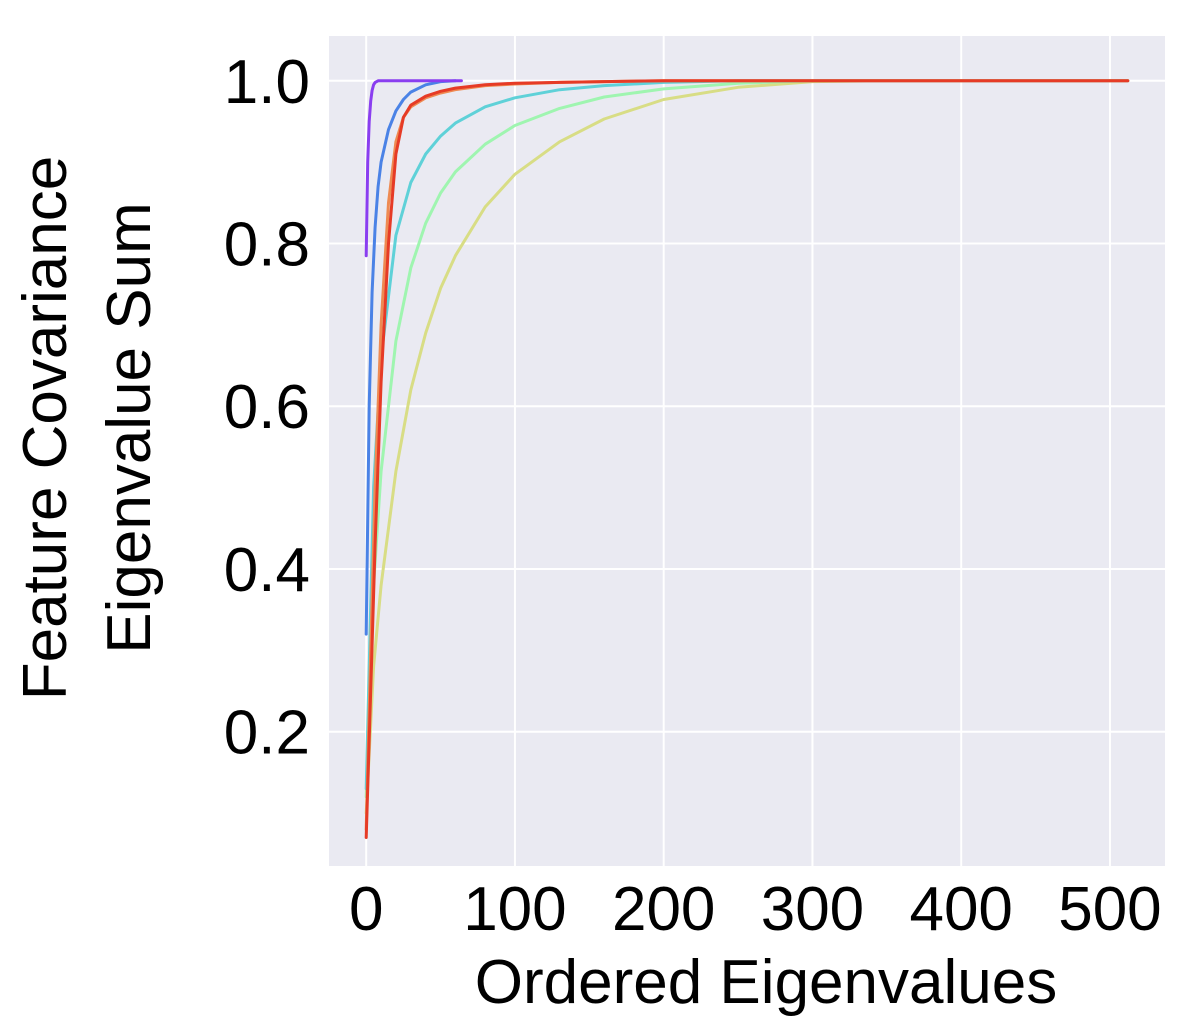 The height and width of the screenshot is (1027, 1198). What do you see at coordinates (755, 909) in the screenshot?
I see `x-tick-labels: 0 100 200 300 400 500` at bounding box center [755, 909].